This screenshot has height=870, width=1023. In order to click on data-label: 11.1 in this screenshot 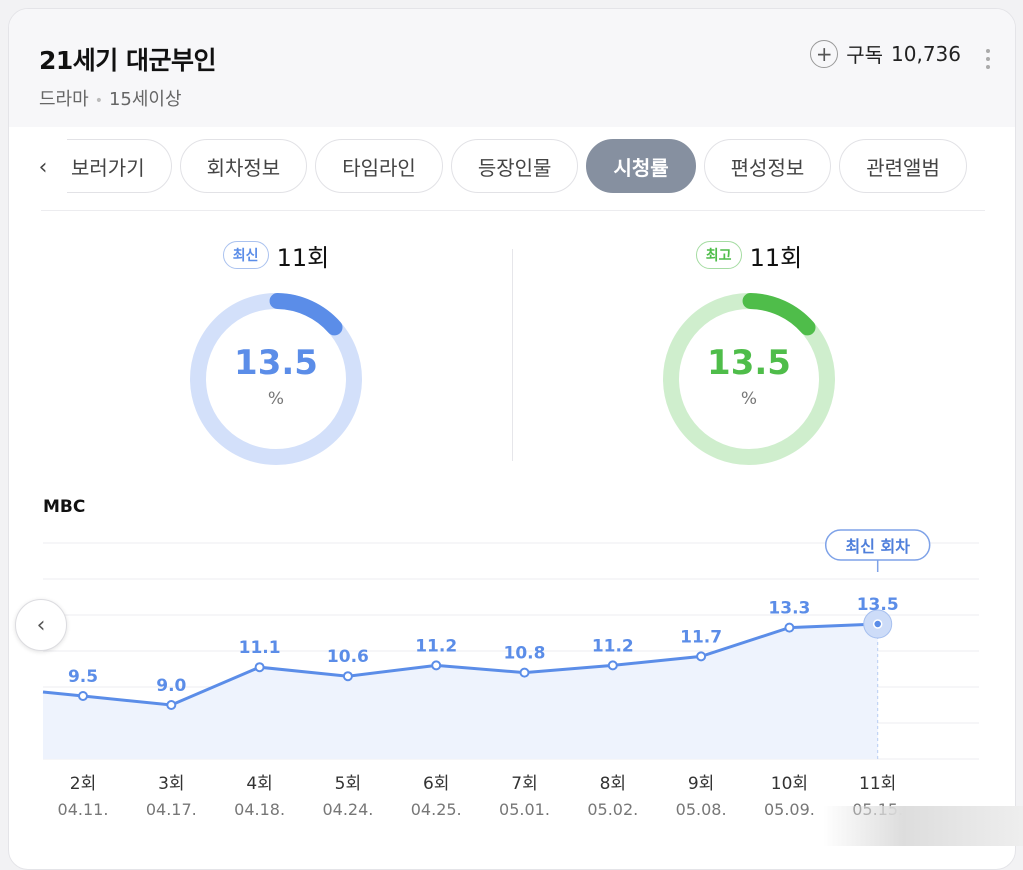, I will do `click(260, 648)`.